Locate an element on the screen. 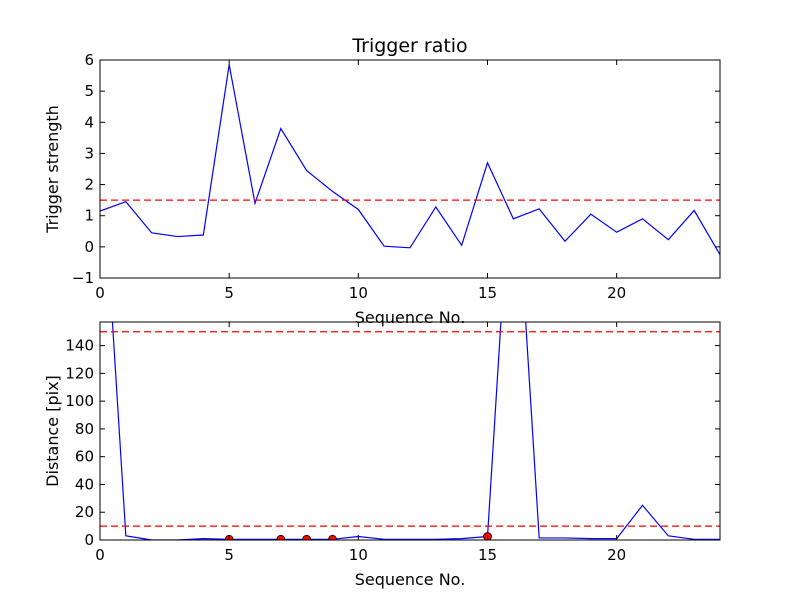 This screenshot has width=800, height=600. y-tick-label: 1 is located at coordinates (89, 216).